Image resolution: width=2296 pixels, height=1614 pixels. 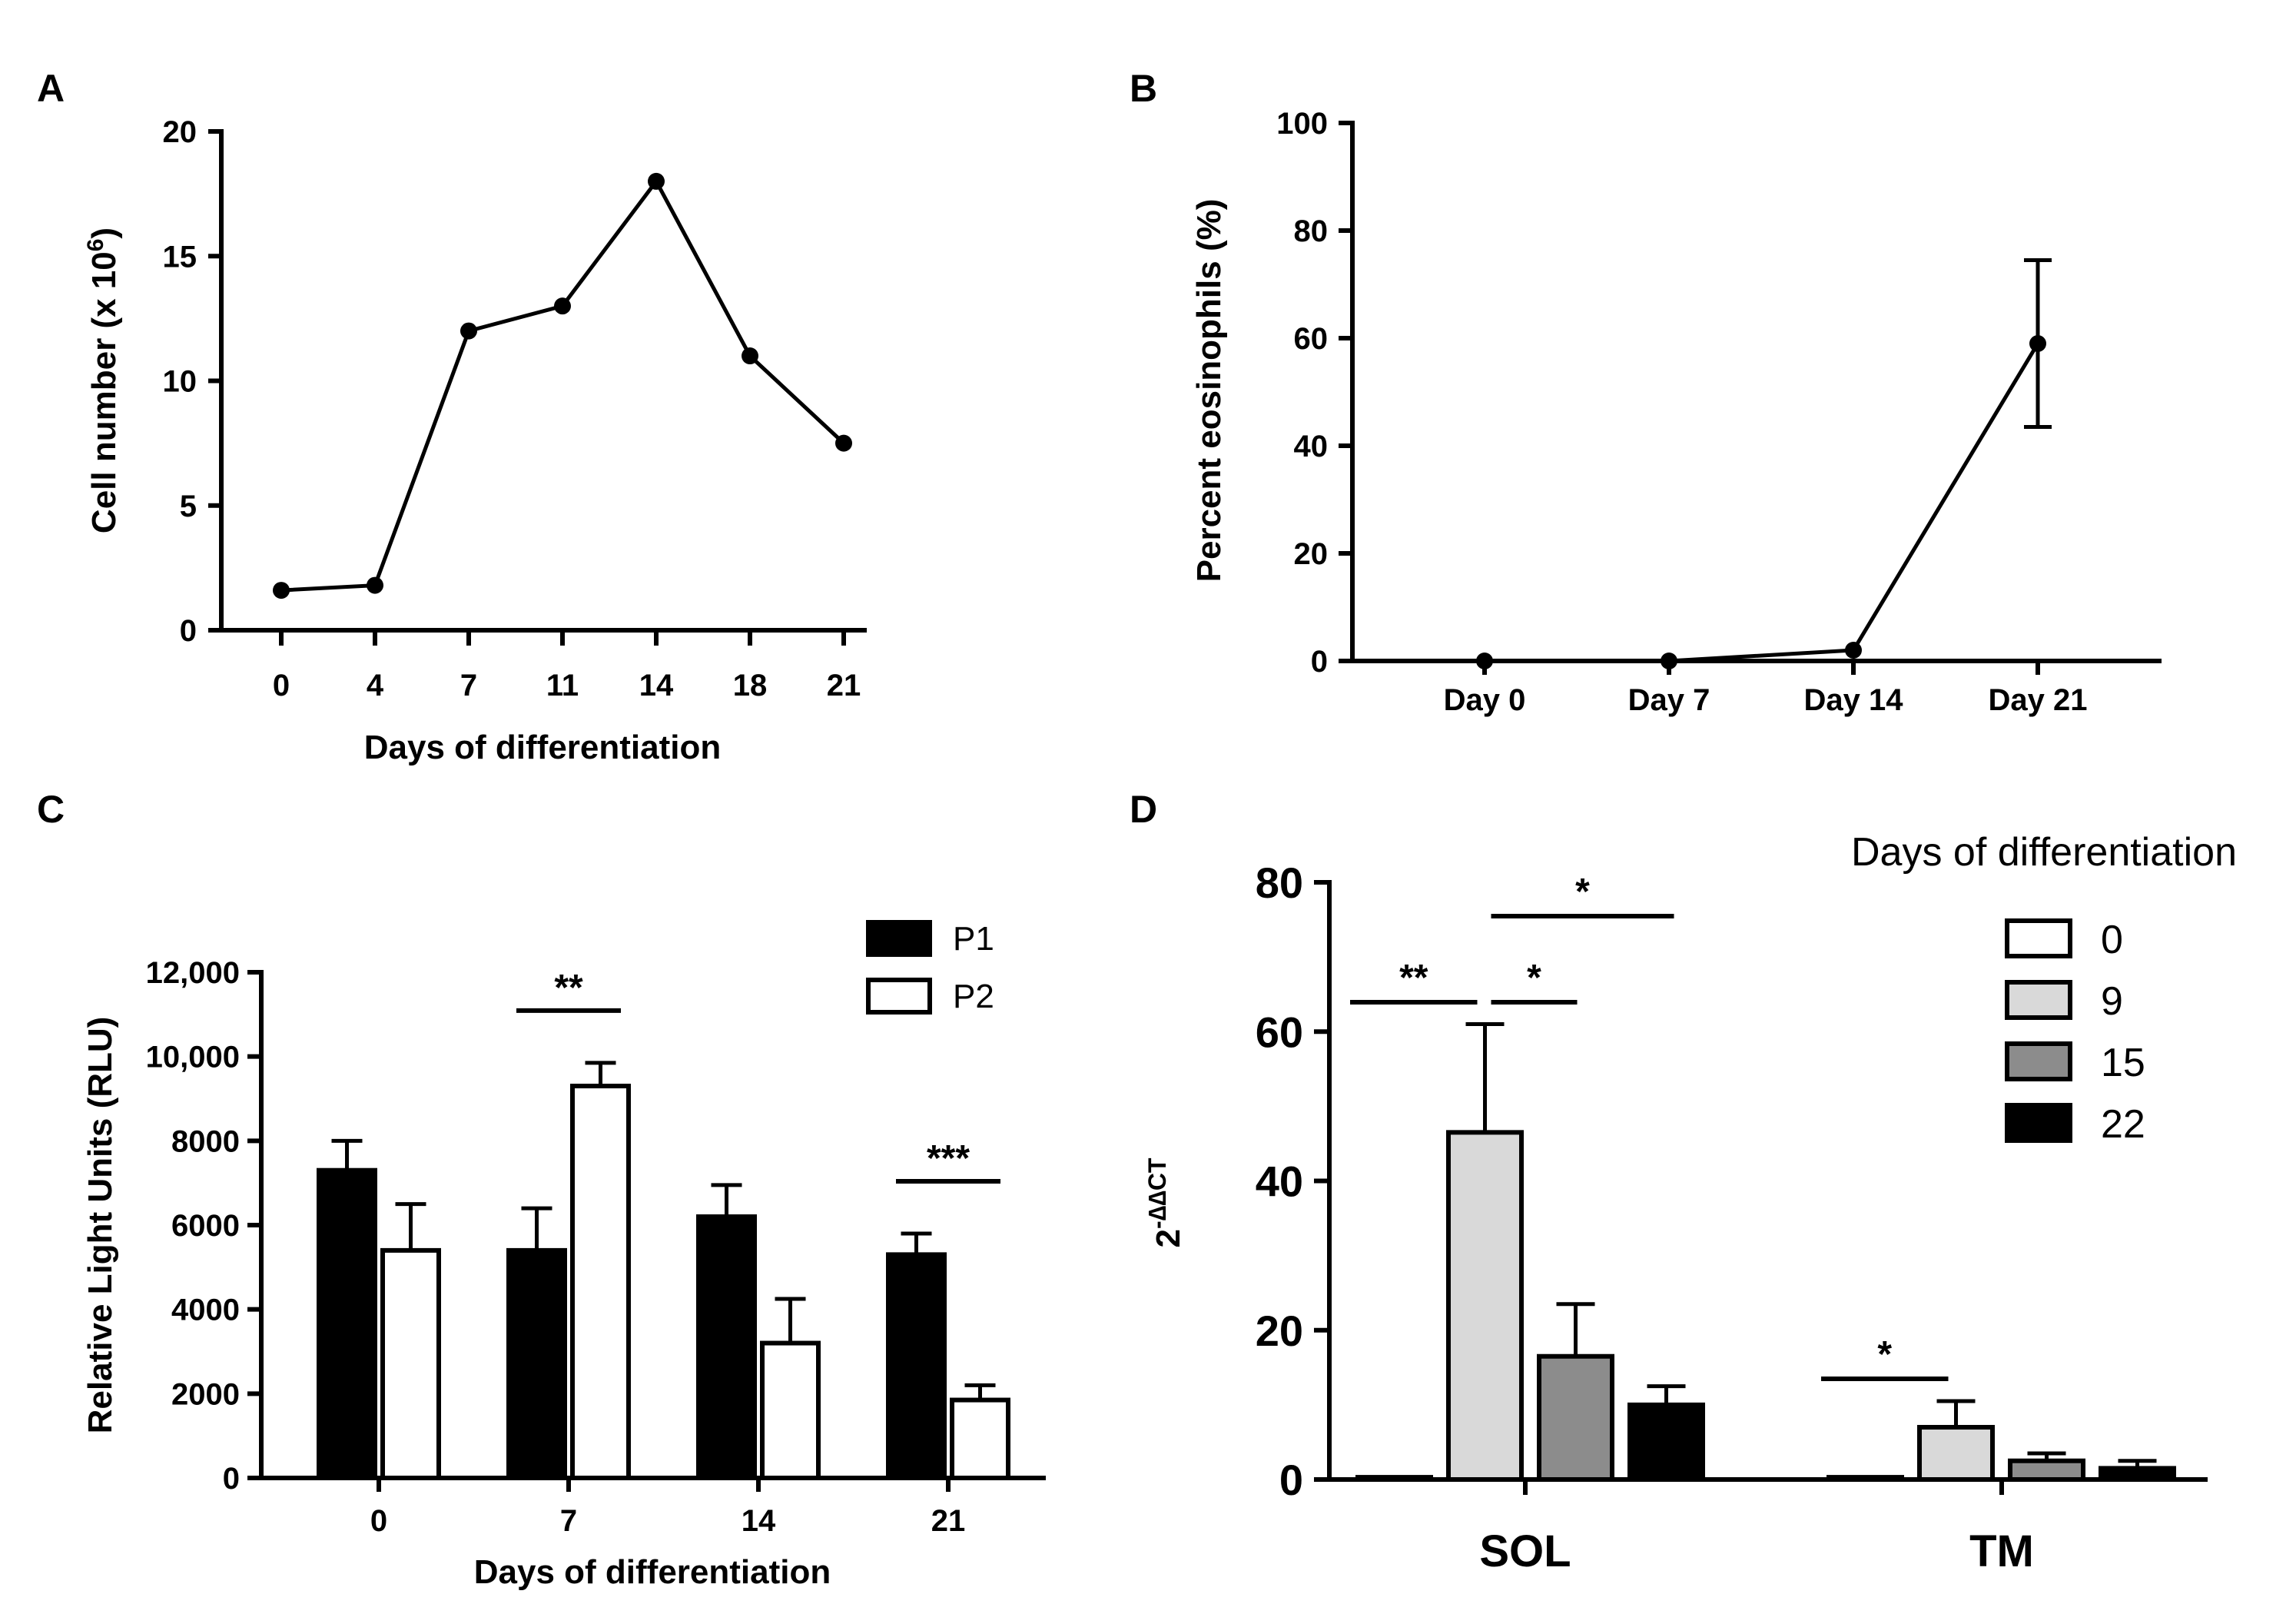 What do you see at coordinates (1311, 231) in the screenshot?
I see `panel-b-y-tick-label: 80` at bounding box center [1311, 231].